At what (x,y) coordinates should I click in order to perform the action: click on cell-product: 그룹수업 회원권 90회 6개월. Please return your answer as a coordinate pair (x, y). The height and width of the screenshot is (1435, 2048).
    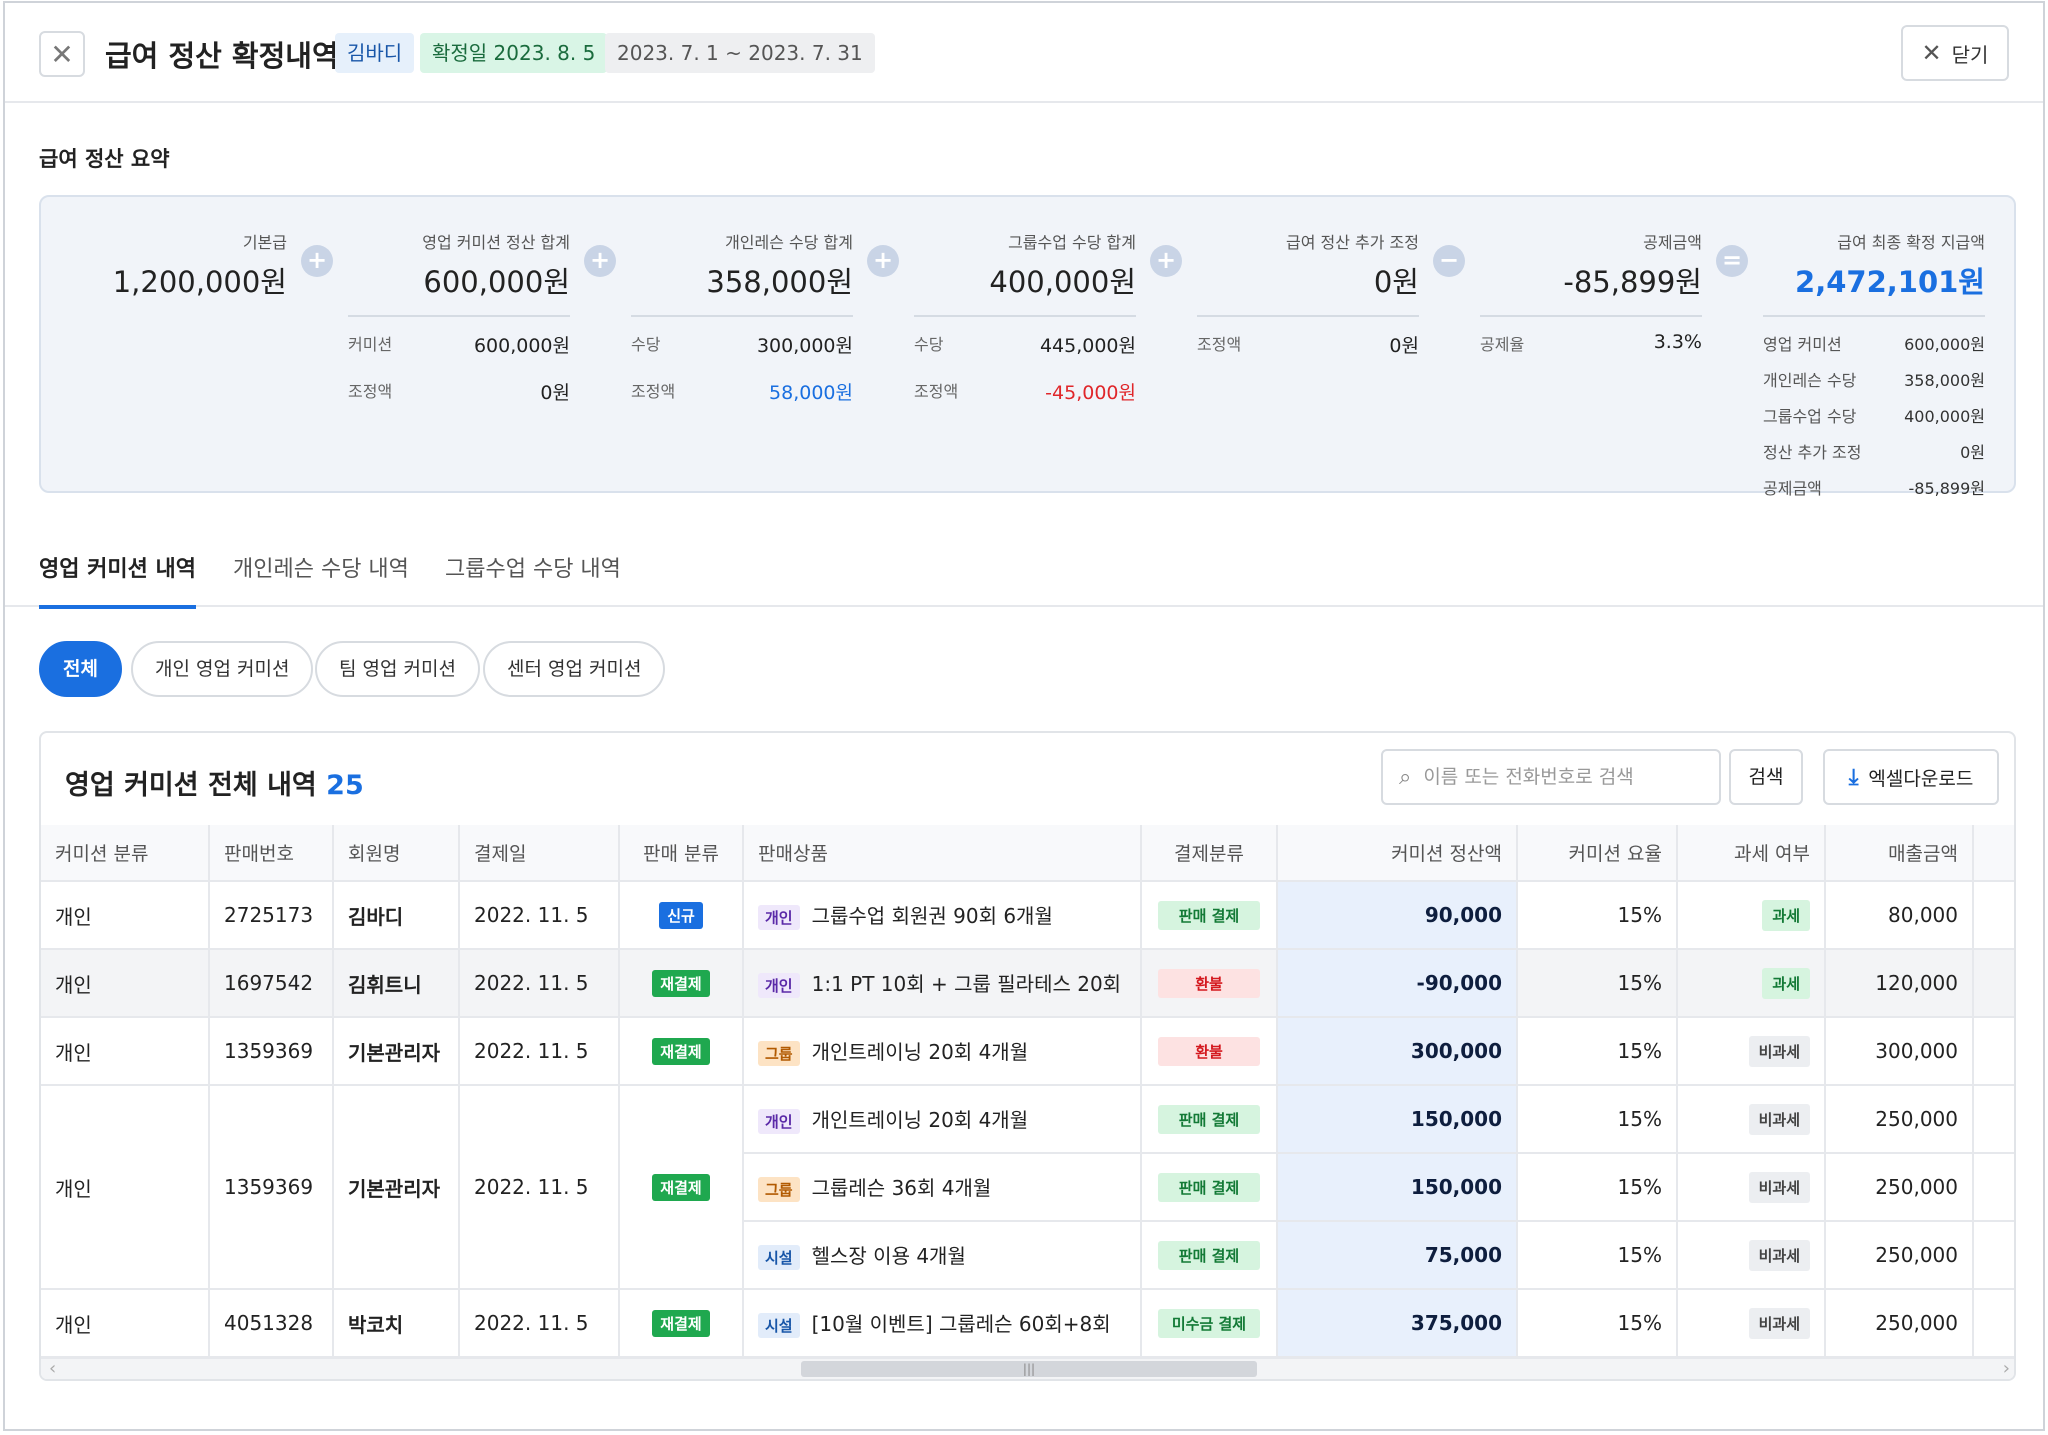
    Looking at the image, I should click on (932, 916).